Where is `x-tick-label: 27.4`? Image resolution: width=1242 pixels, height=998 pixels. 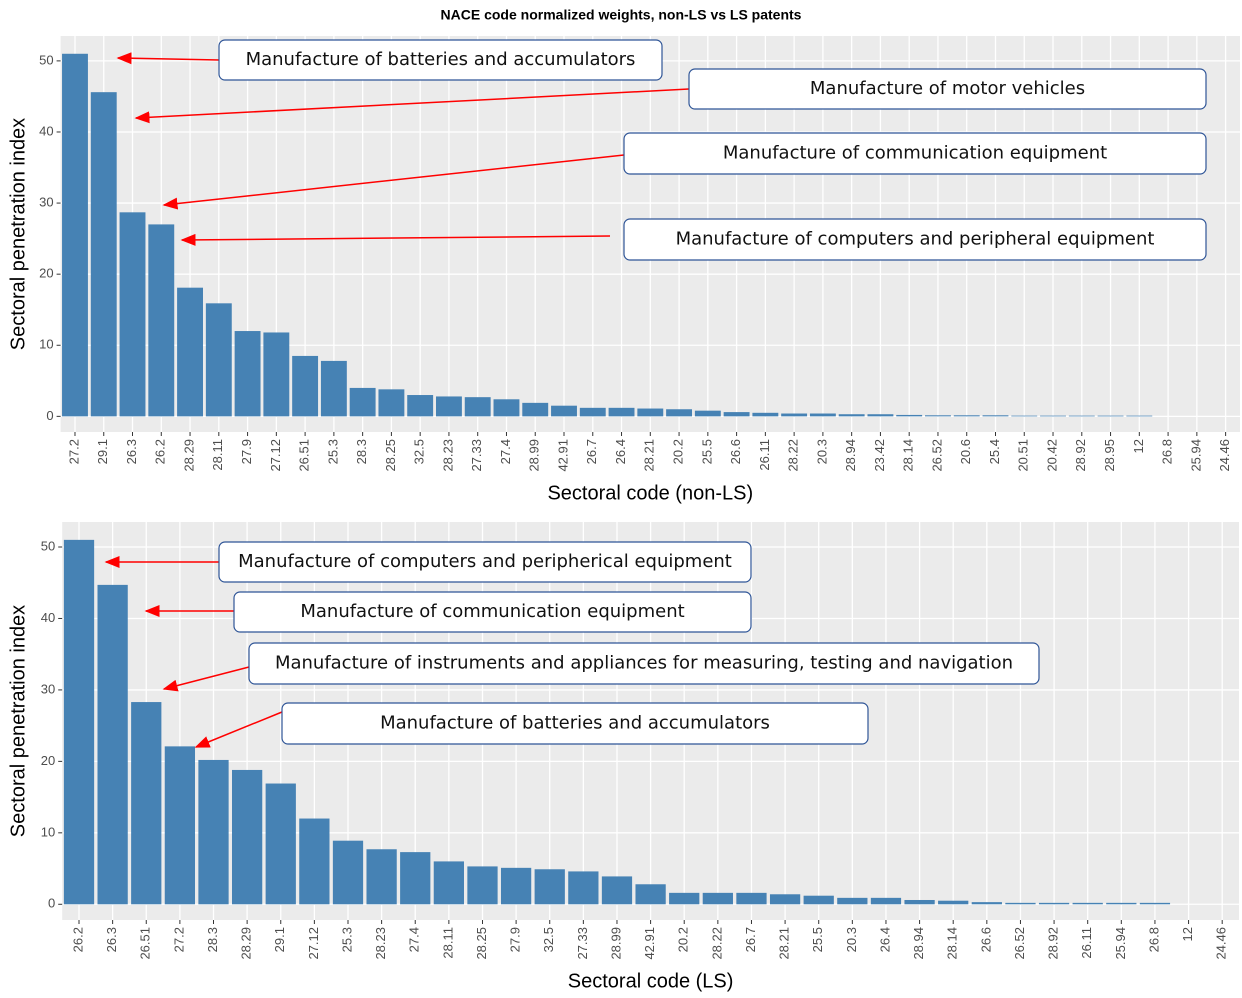
x-tick-label: 27.4 is located at coordinates (414, 939).